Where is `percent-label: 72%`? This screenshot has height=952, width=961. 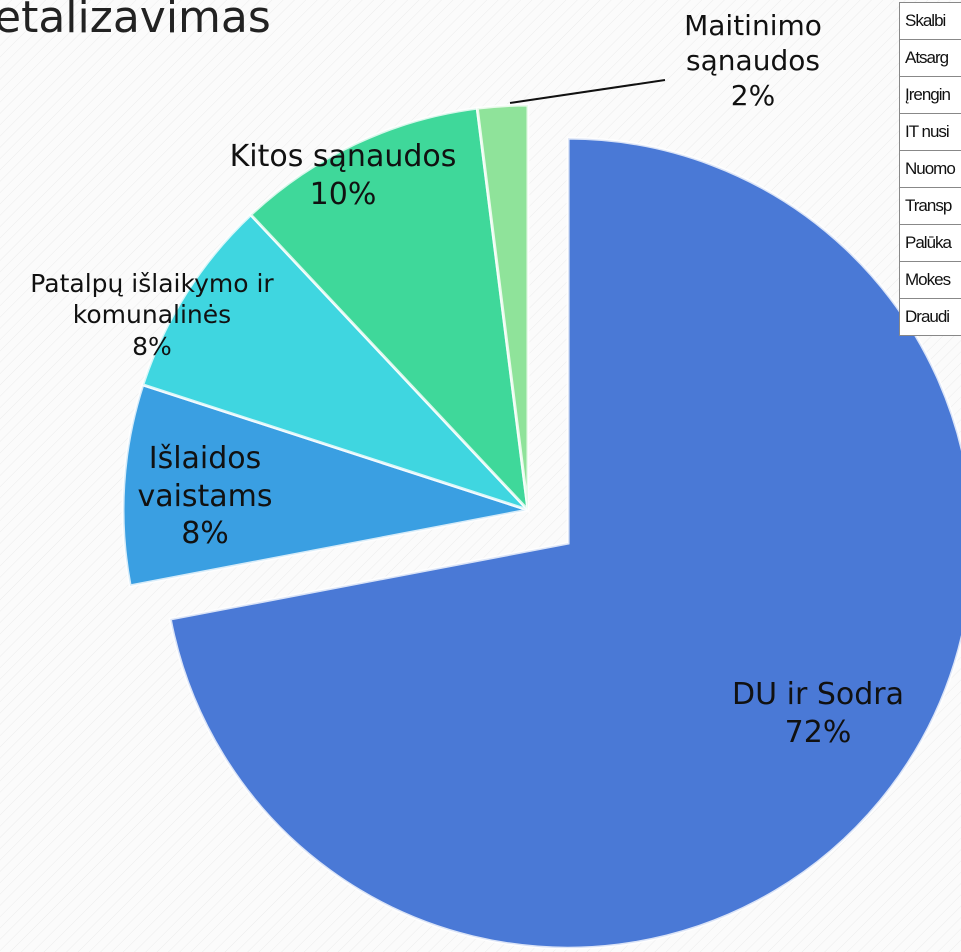
percent-label: 72% is located at coordinates (818, 732).